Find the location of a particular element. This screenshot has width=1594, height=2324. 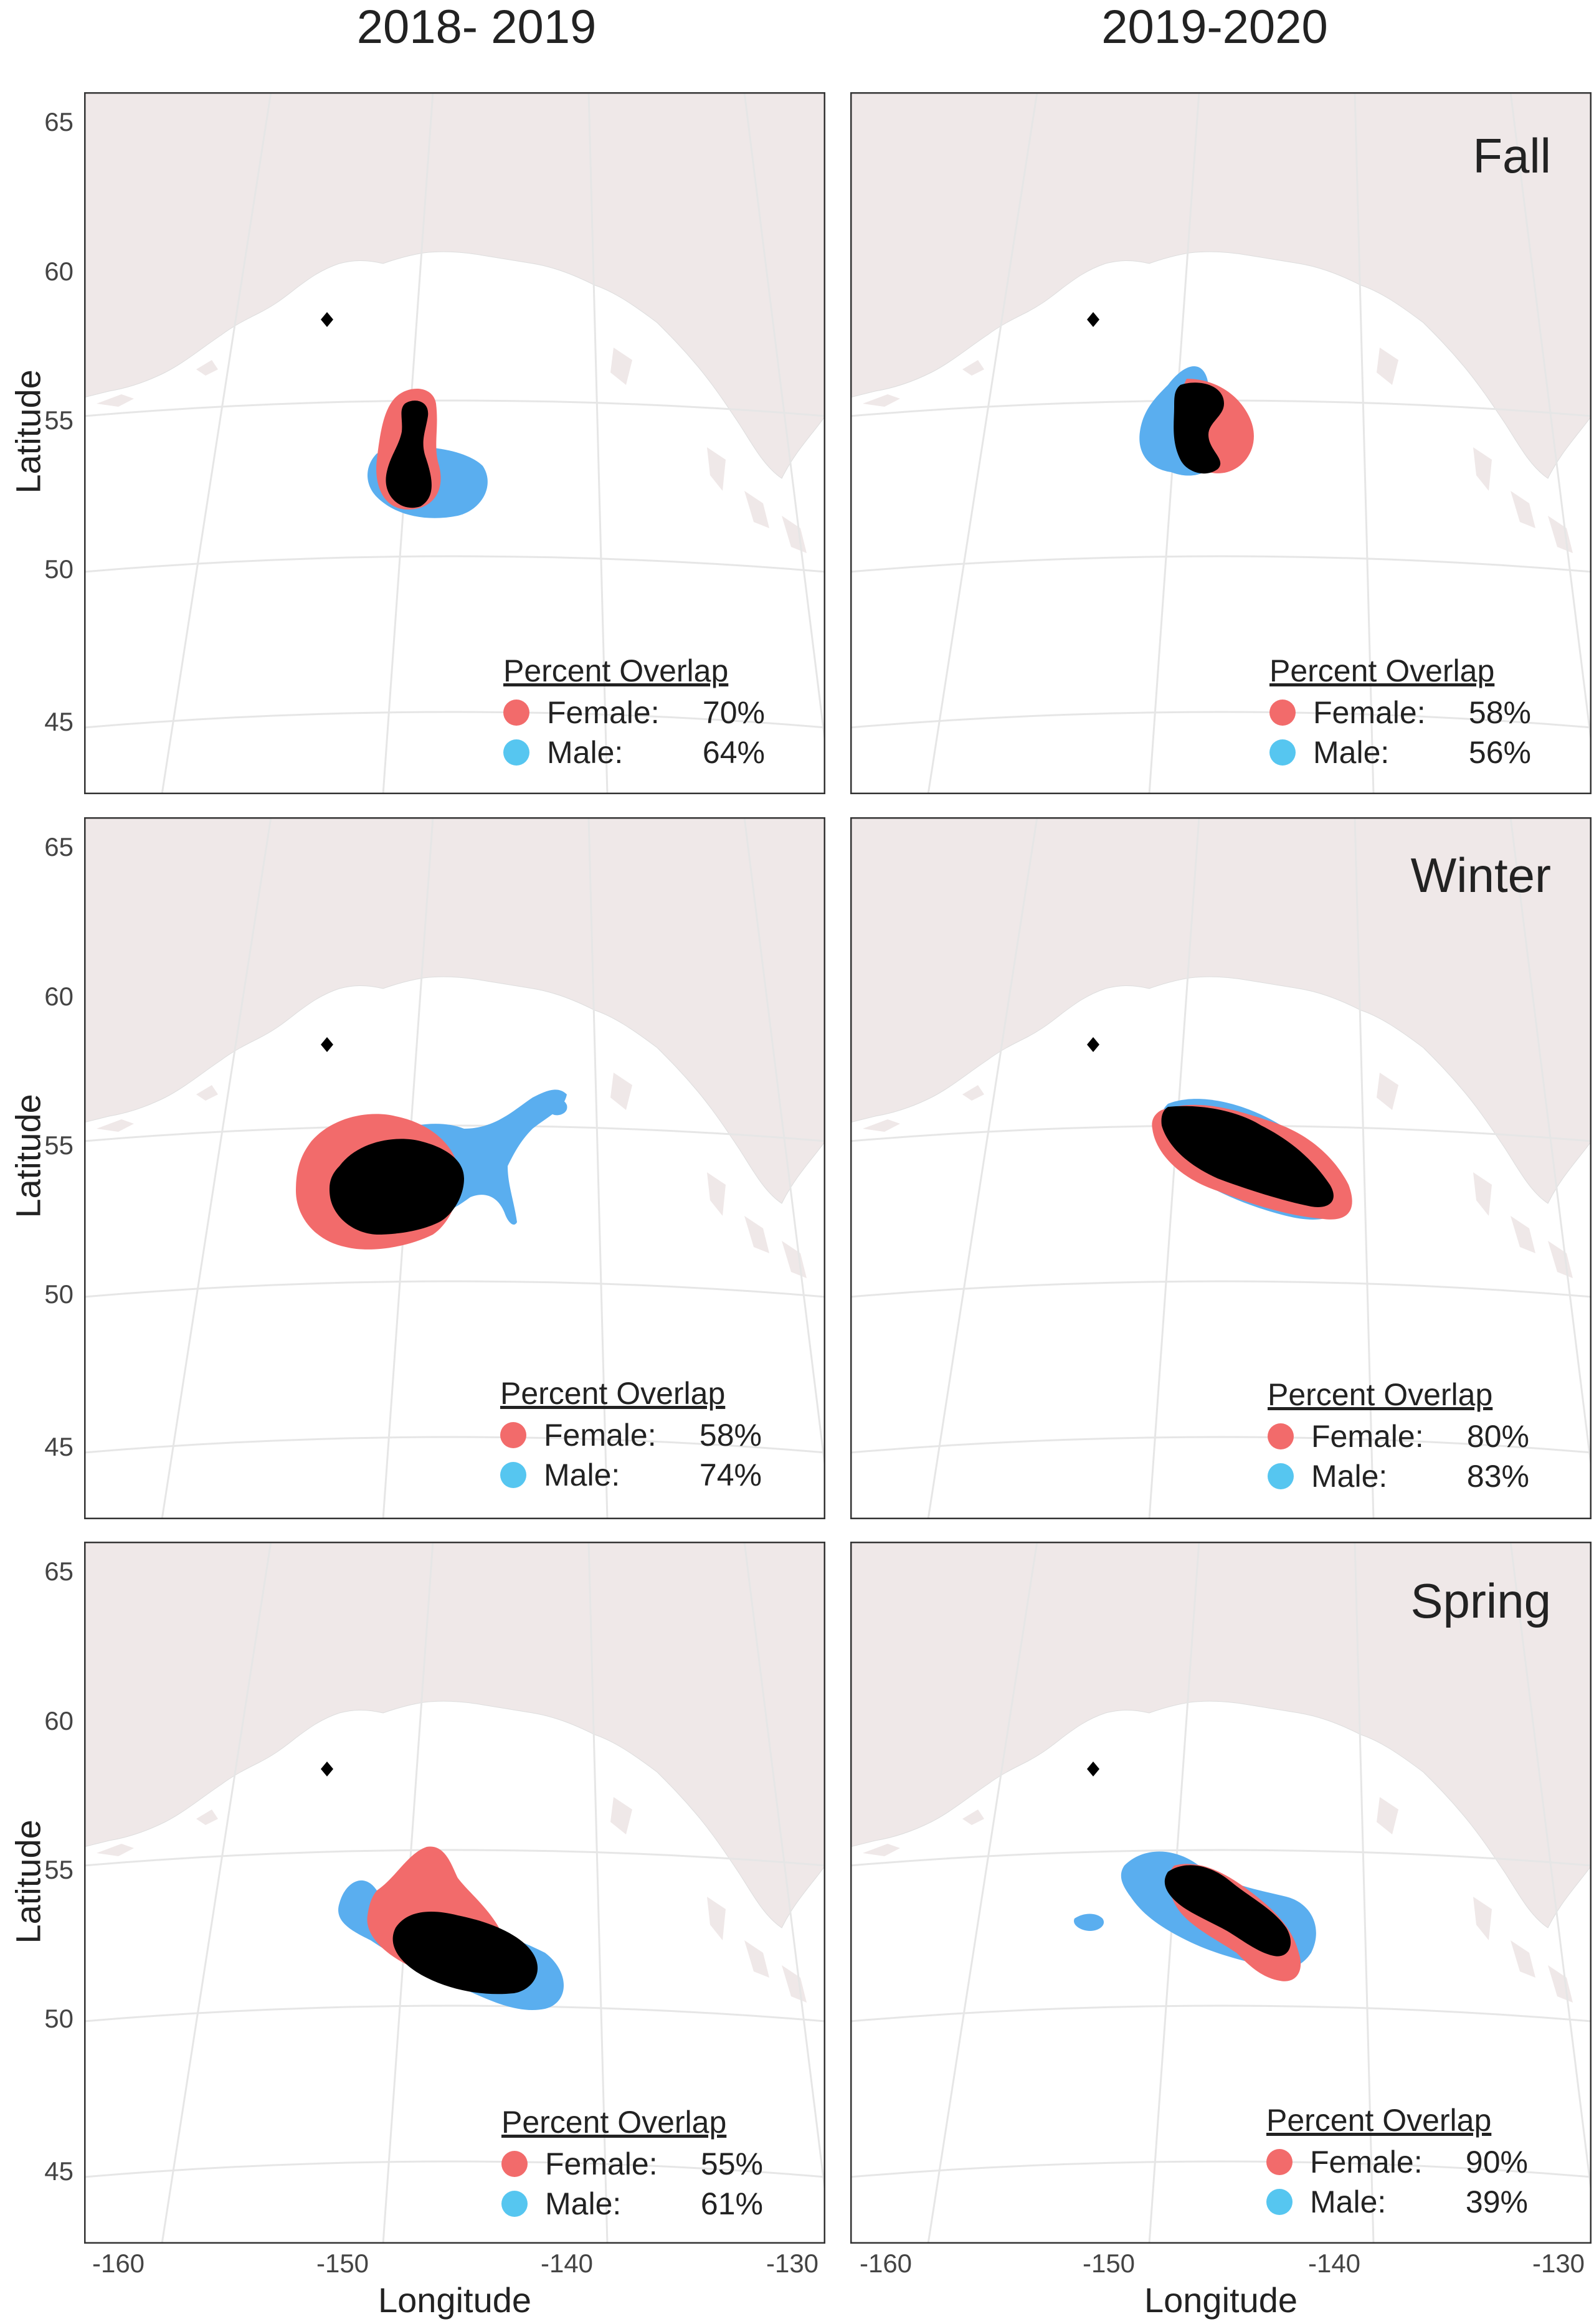

column-title-2018-2019: 2018- 2019 is located at coordinates (476, 27).